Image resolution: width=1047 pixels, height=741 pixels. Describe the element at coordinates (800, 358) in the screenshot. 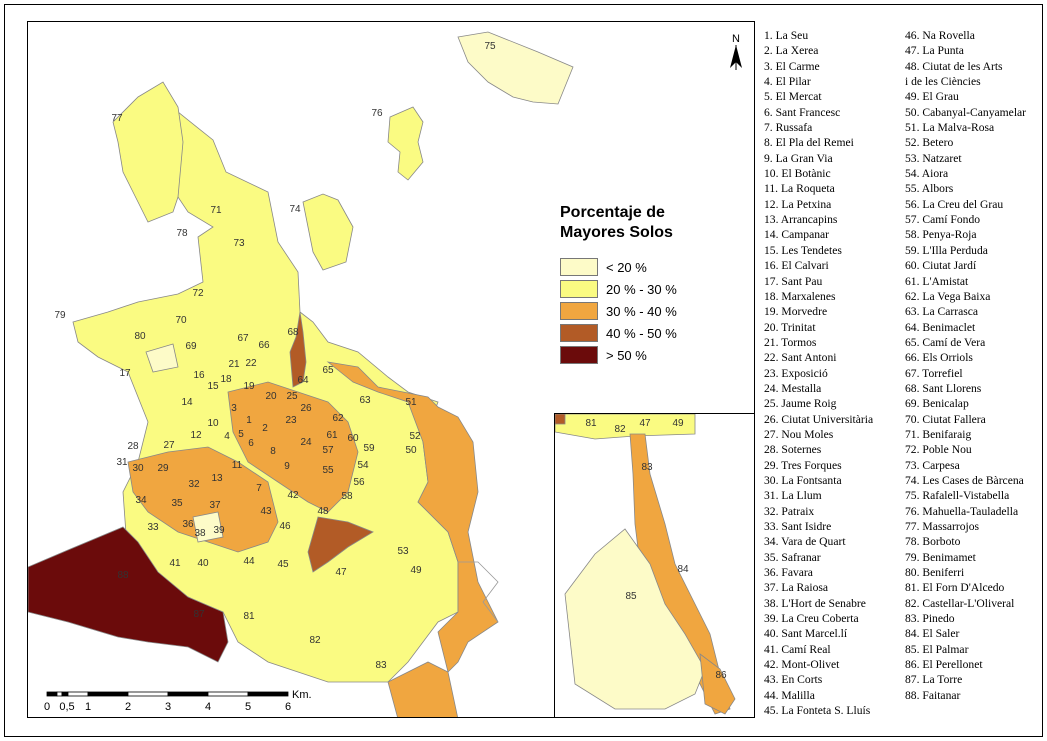

I see `neighborhood-entry: 22. Sant Antoni` at that location.